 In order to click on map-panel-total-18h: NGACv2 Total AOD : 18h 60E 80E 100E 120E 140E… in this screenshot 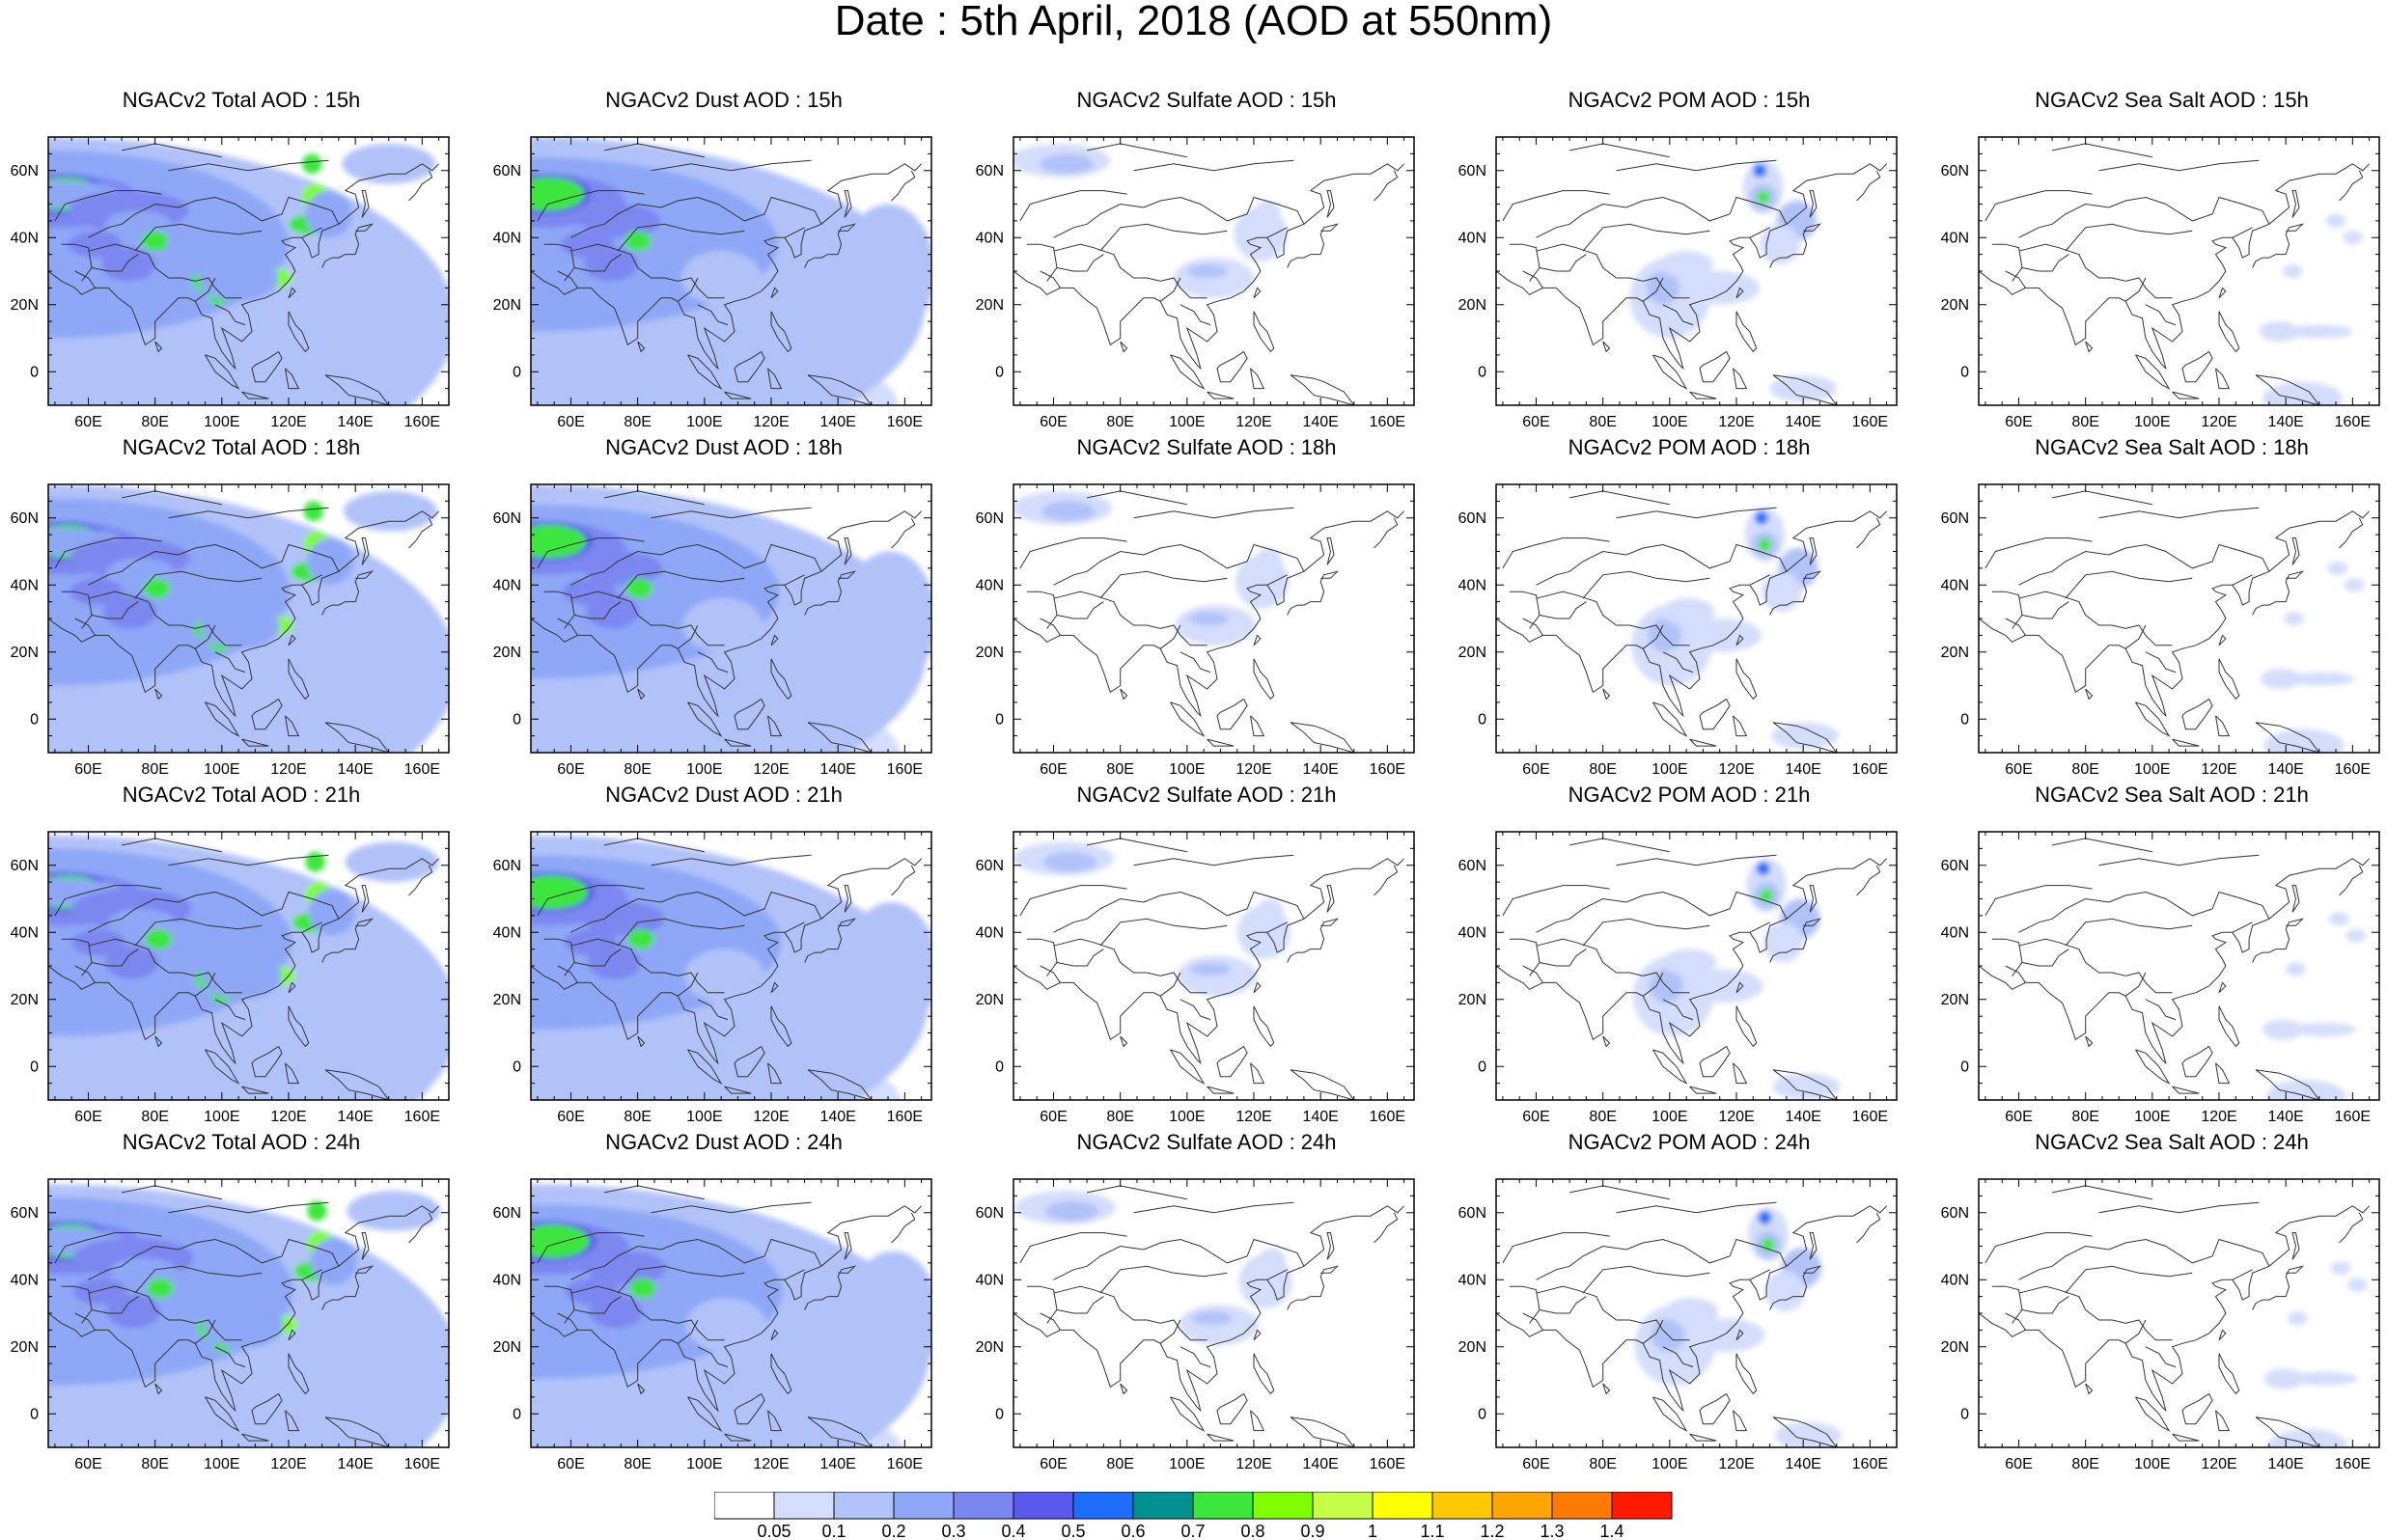, I will do `click(241, 610)`.